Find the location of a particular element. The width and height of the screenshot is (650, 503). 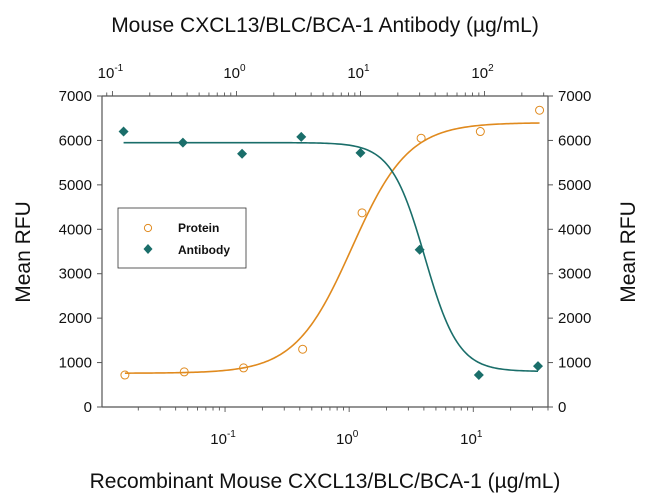

y-tick-label-right: 3000 is located at coordinates (574, 274).